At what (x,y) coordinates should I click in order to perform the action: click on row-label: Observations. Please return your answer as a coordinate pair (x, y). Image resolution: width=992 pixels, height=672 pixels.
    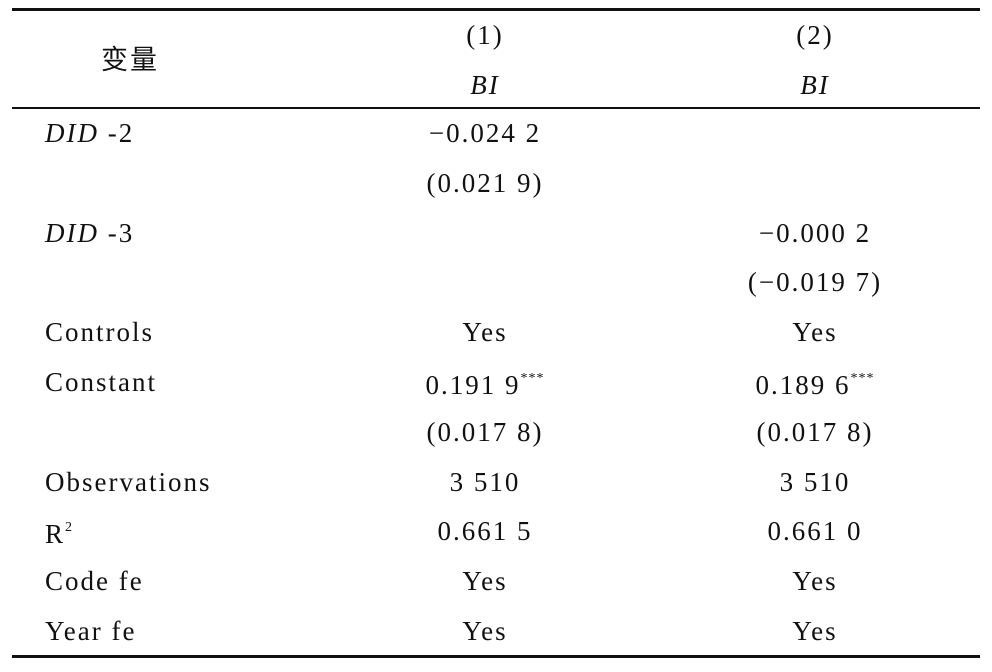
    Looking at the image, I should click on (128, 482).